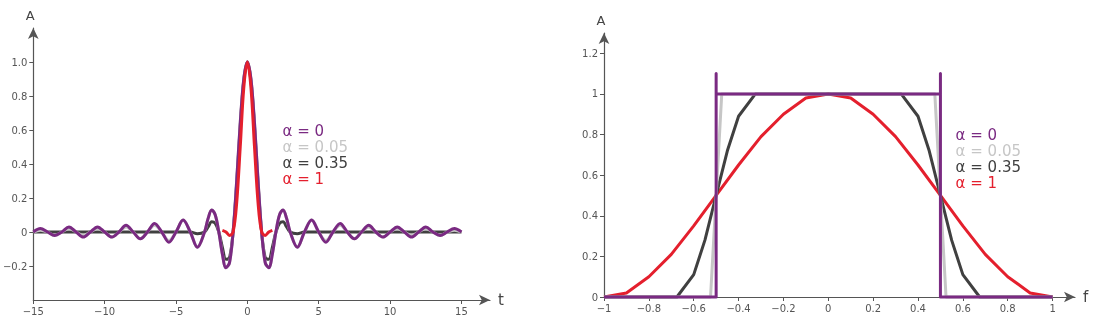  I want to click on x-axis-title: t, so click(501, 300).